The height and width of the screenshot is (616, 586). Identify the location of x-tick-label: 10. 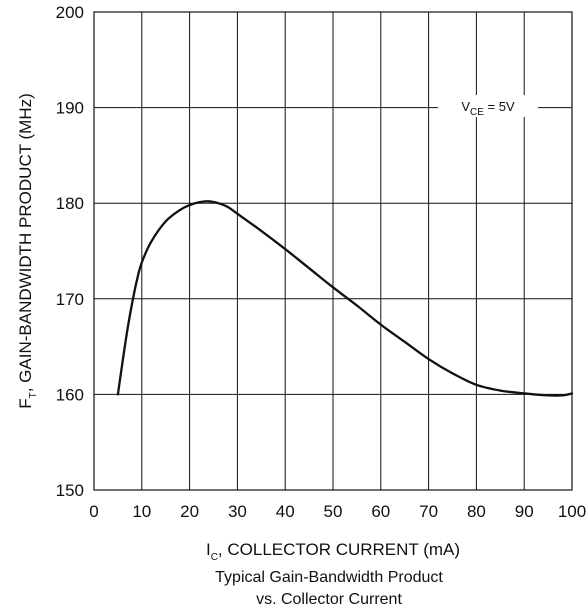
(141, 511).